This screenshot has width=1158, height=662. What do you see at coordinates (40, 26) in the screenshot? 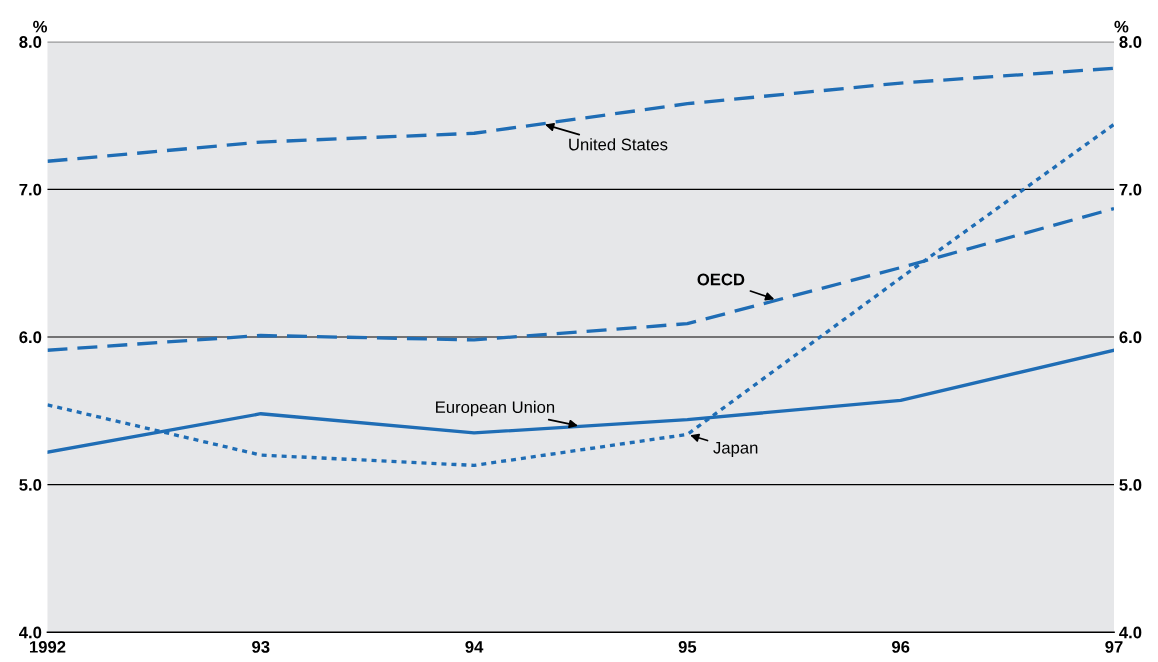
I see `y-axis-title: %` at bounding box center [40, 26].